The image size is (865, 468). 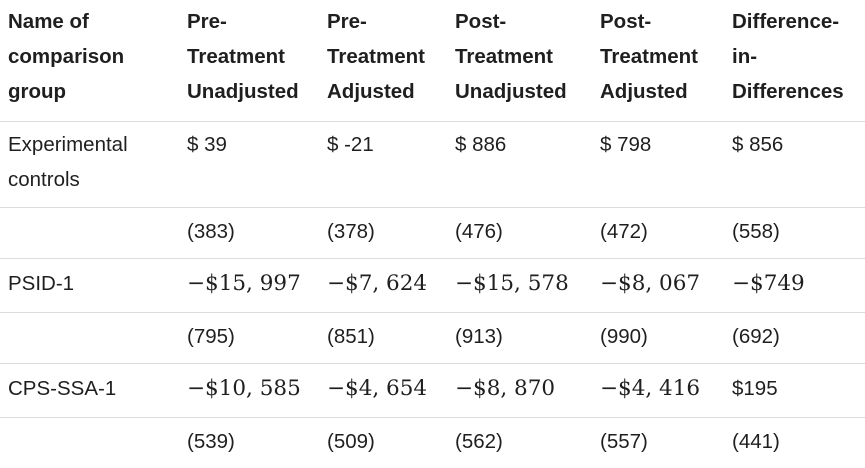 I want to click on value-cell: $ 798, so click(x=658, y=165).